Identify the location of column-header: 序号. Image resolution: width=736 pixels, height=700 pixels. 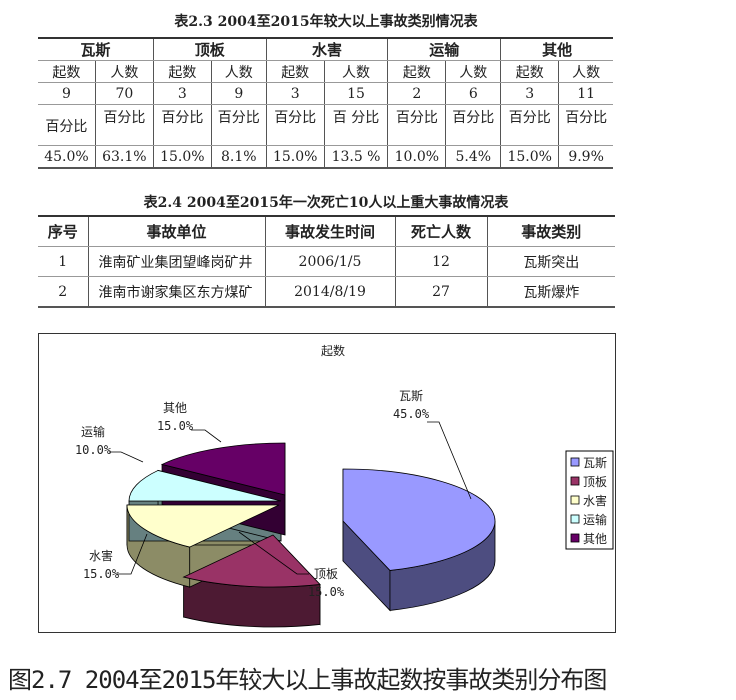
(63, 231).